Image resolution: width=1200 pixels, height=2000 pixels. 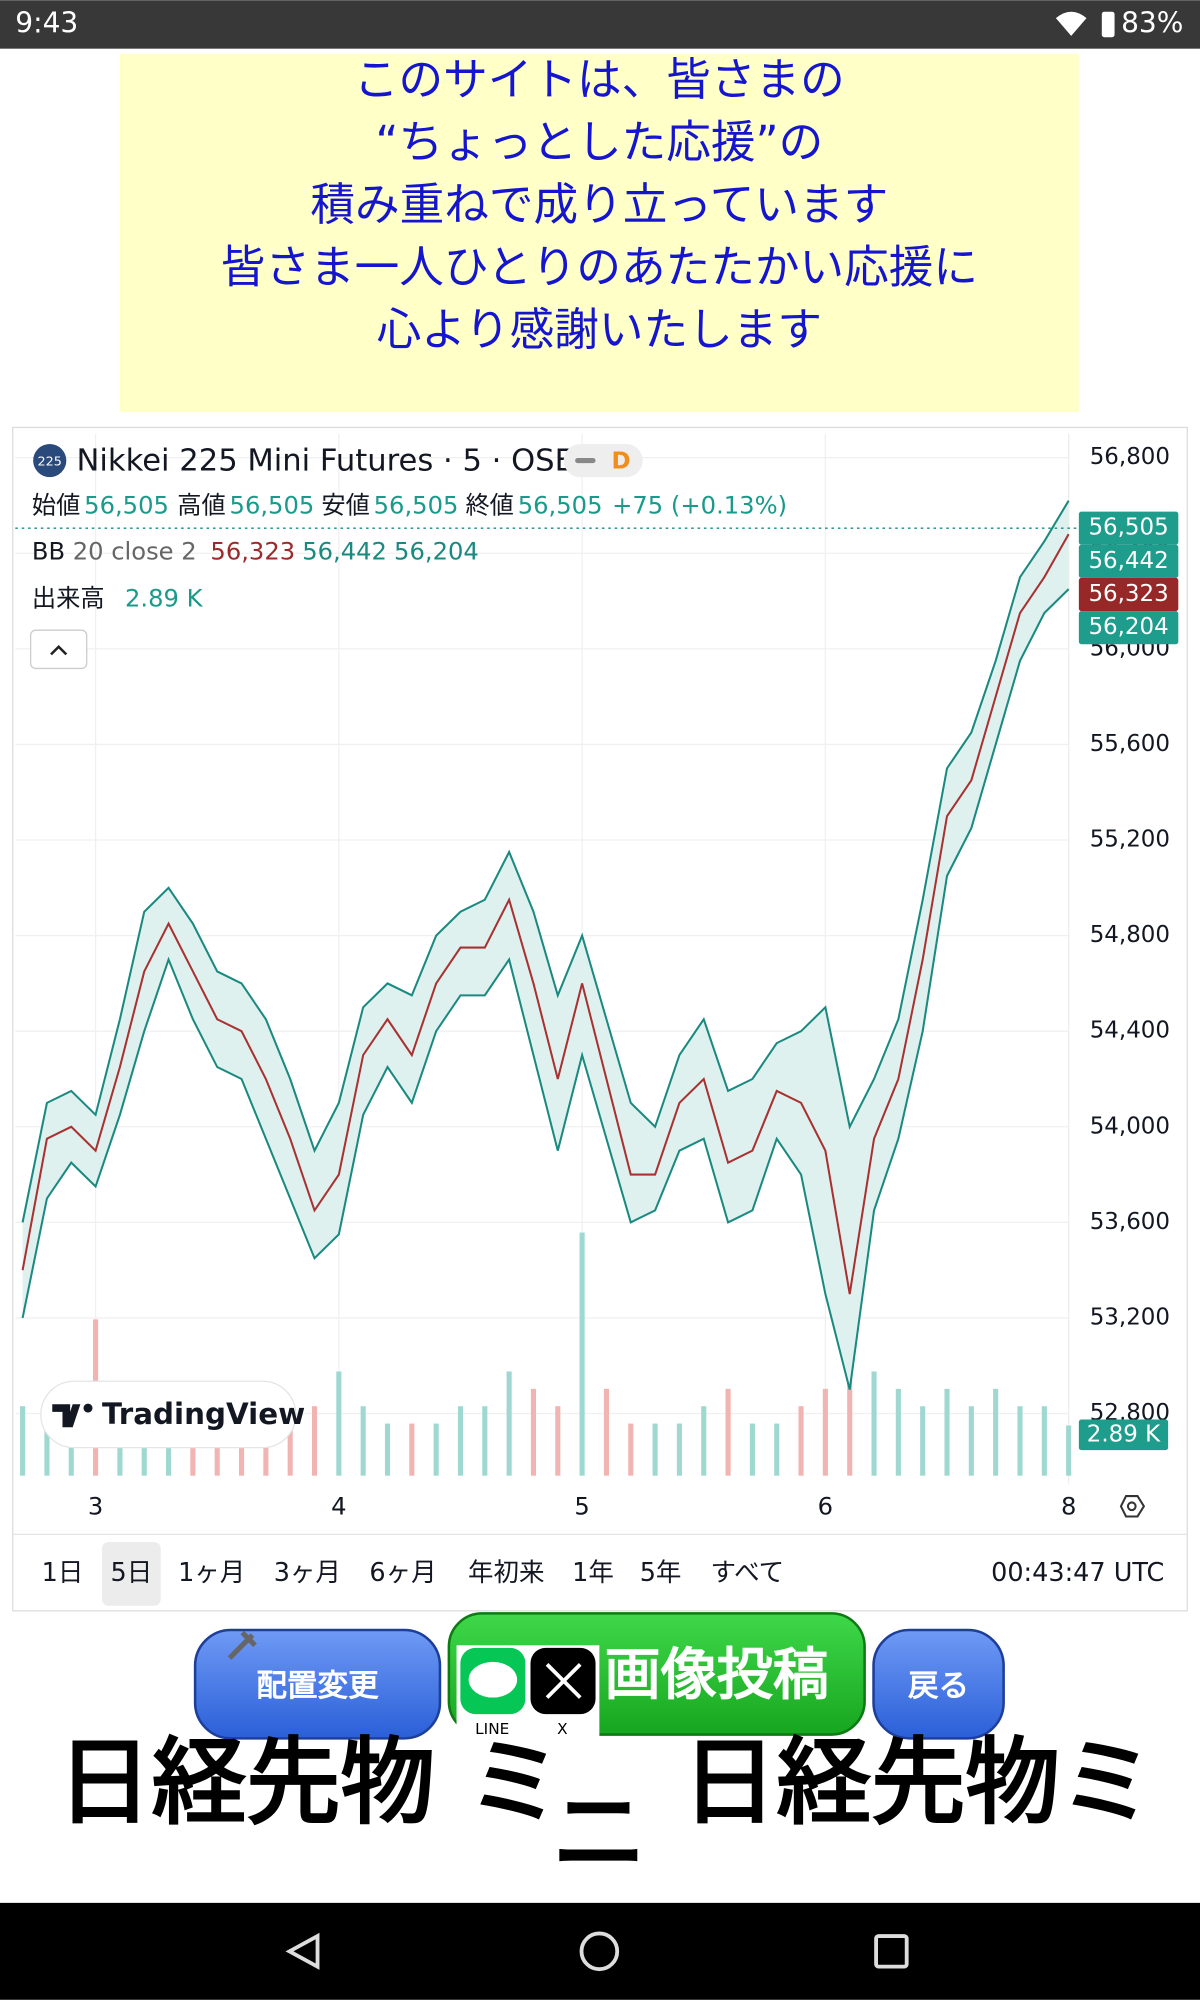 What do you see at coordinates (562, 1729) in the screenshot?
I see `x-label: X` at bounding box center [562, 1729].